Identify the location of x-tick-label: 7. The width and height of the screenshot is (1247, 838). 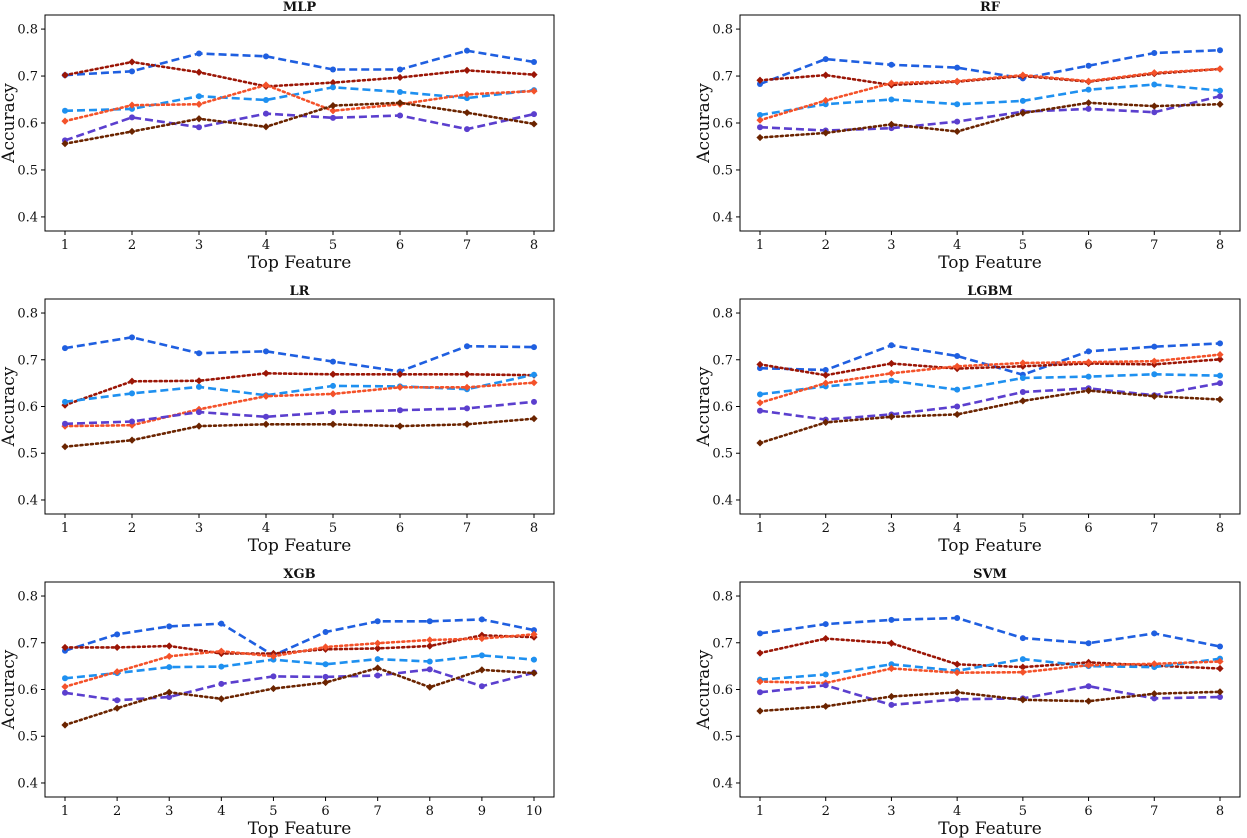
(1154, 811).